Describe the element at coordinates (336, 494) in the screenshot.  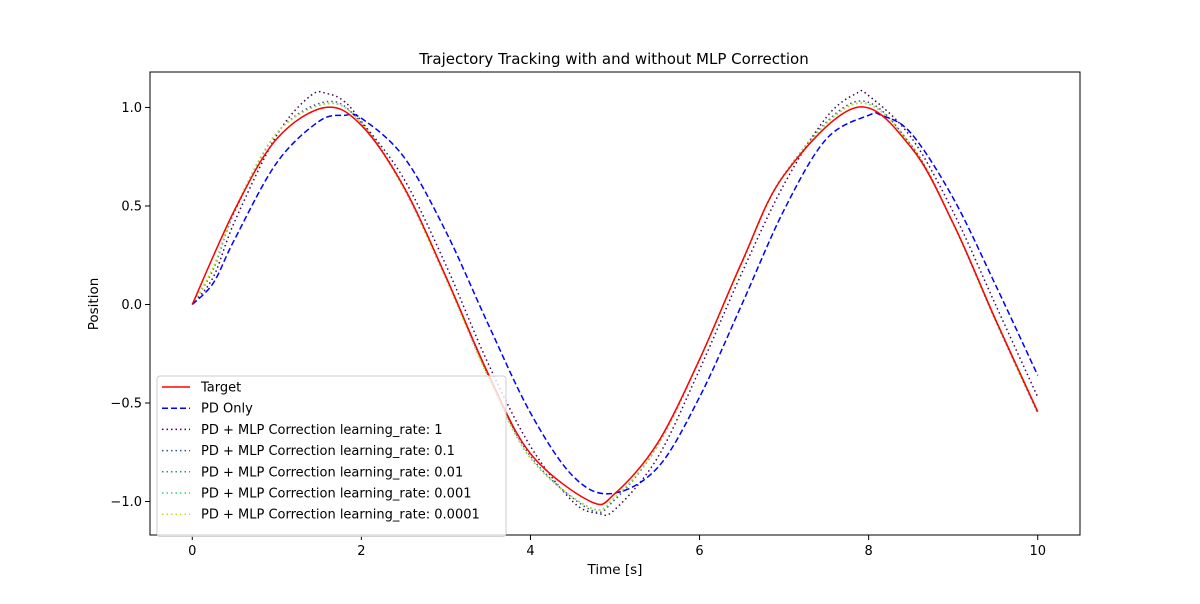
I see `legend-label: PD + MLP Correction learning_rate: 0.001` at that location.